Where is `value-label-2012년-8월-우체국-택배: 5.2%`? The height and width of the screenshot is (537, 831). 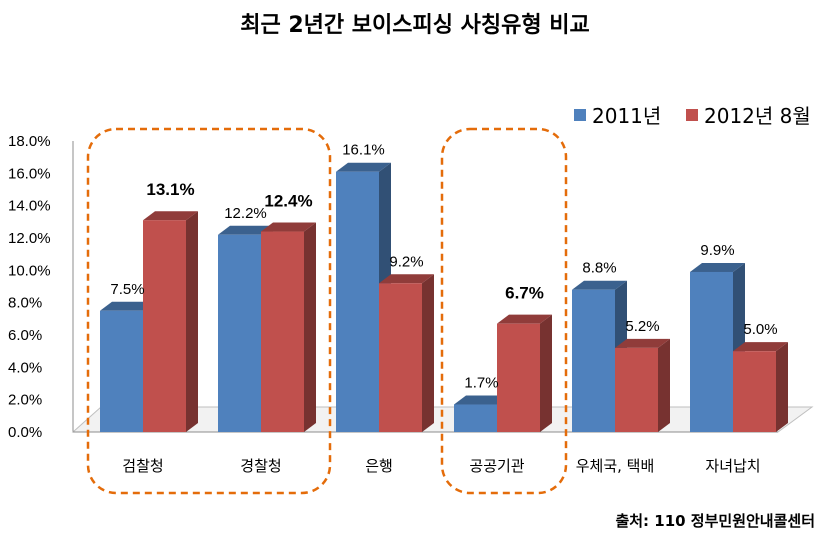 value-label-2012년-8월-우체국-택배: 5.2% is located at coordinates (642, 326).